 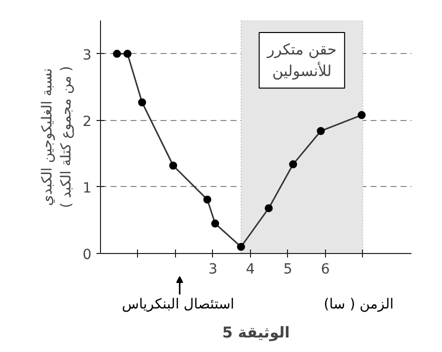 I want to click on x-tick-label: 4, so click(x=250, y=270).